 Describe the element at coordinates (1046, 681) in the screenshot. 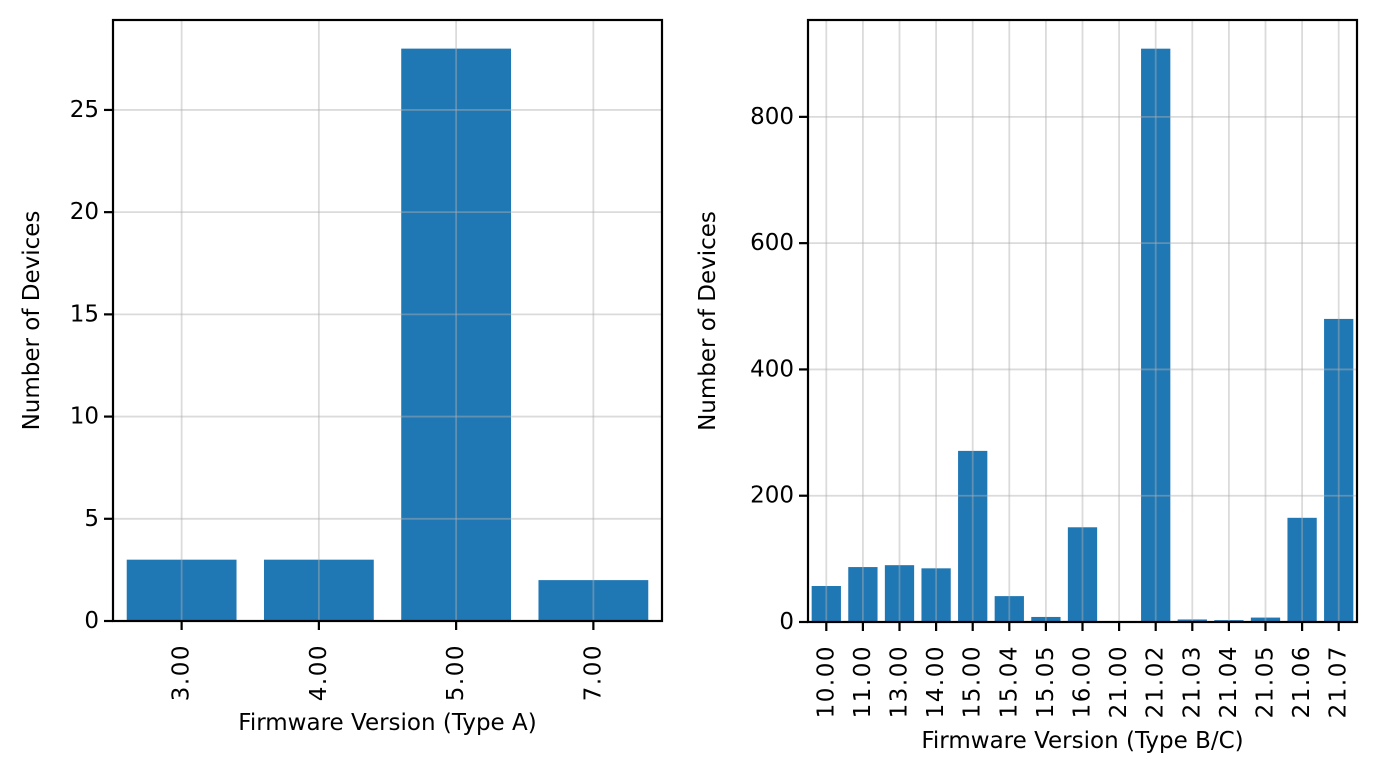

I see `x-tick-label: 15.05` at that location.